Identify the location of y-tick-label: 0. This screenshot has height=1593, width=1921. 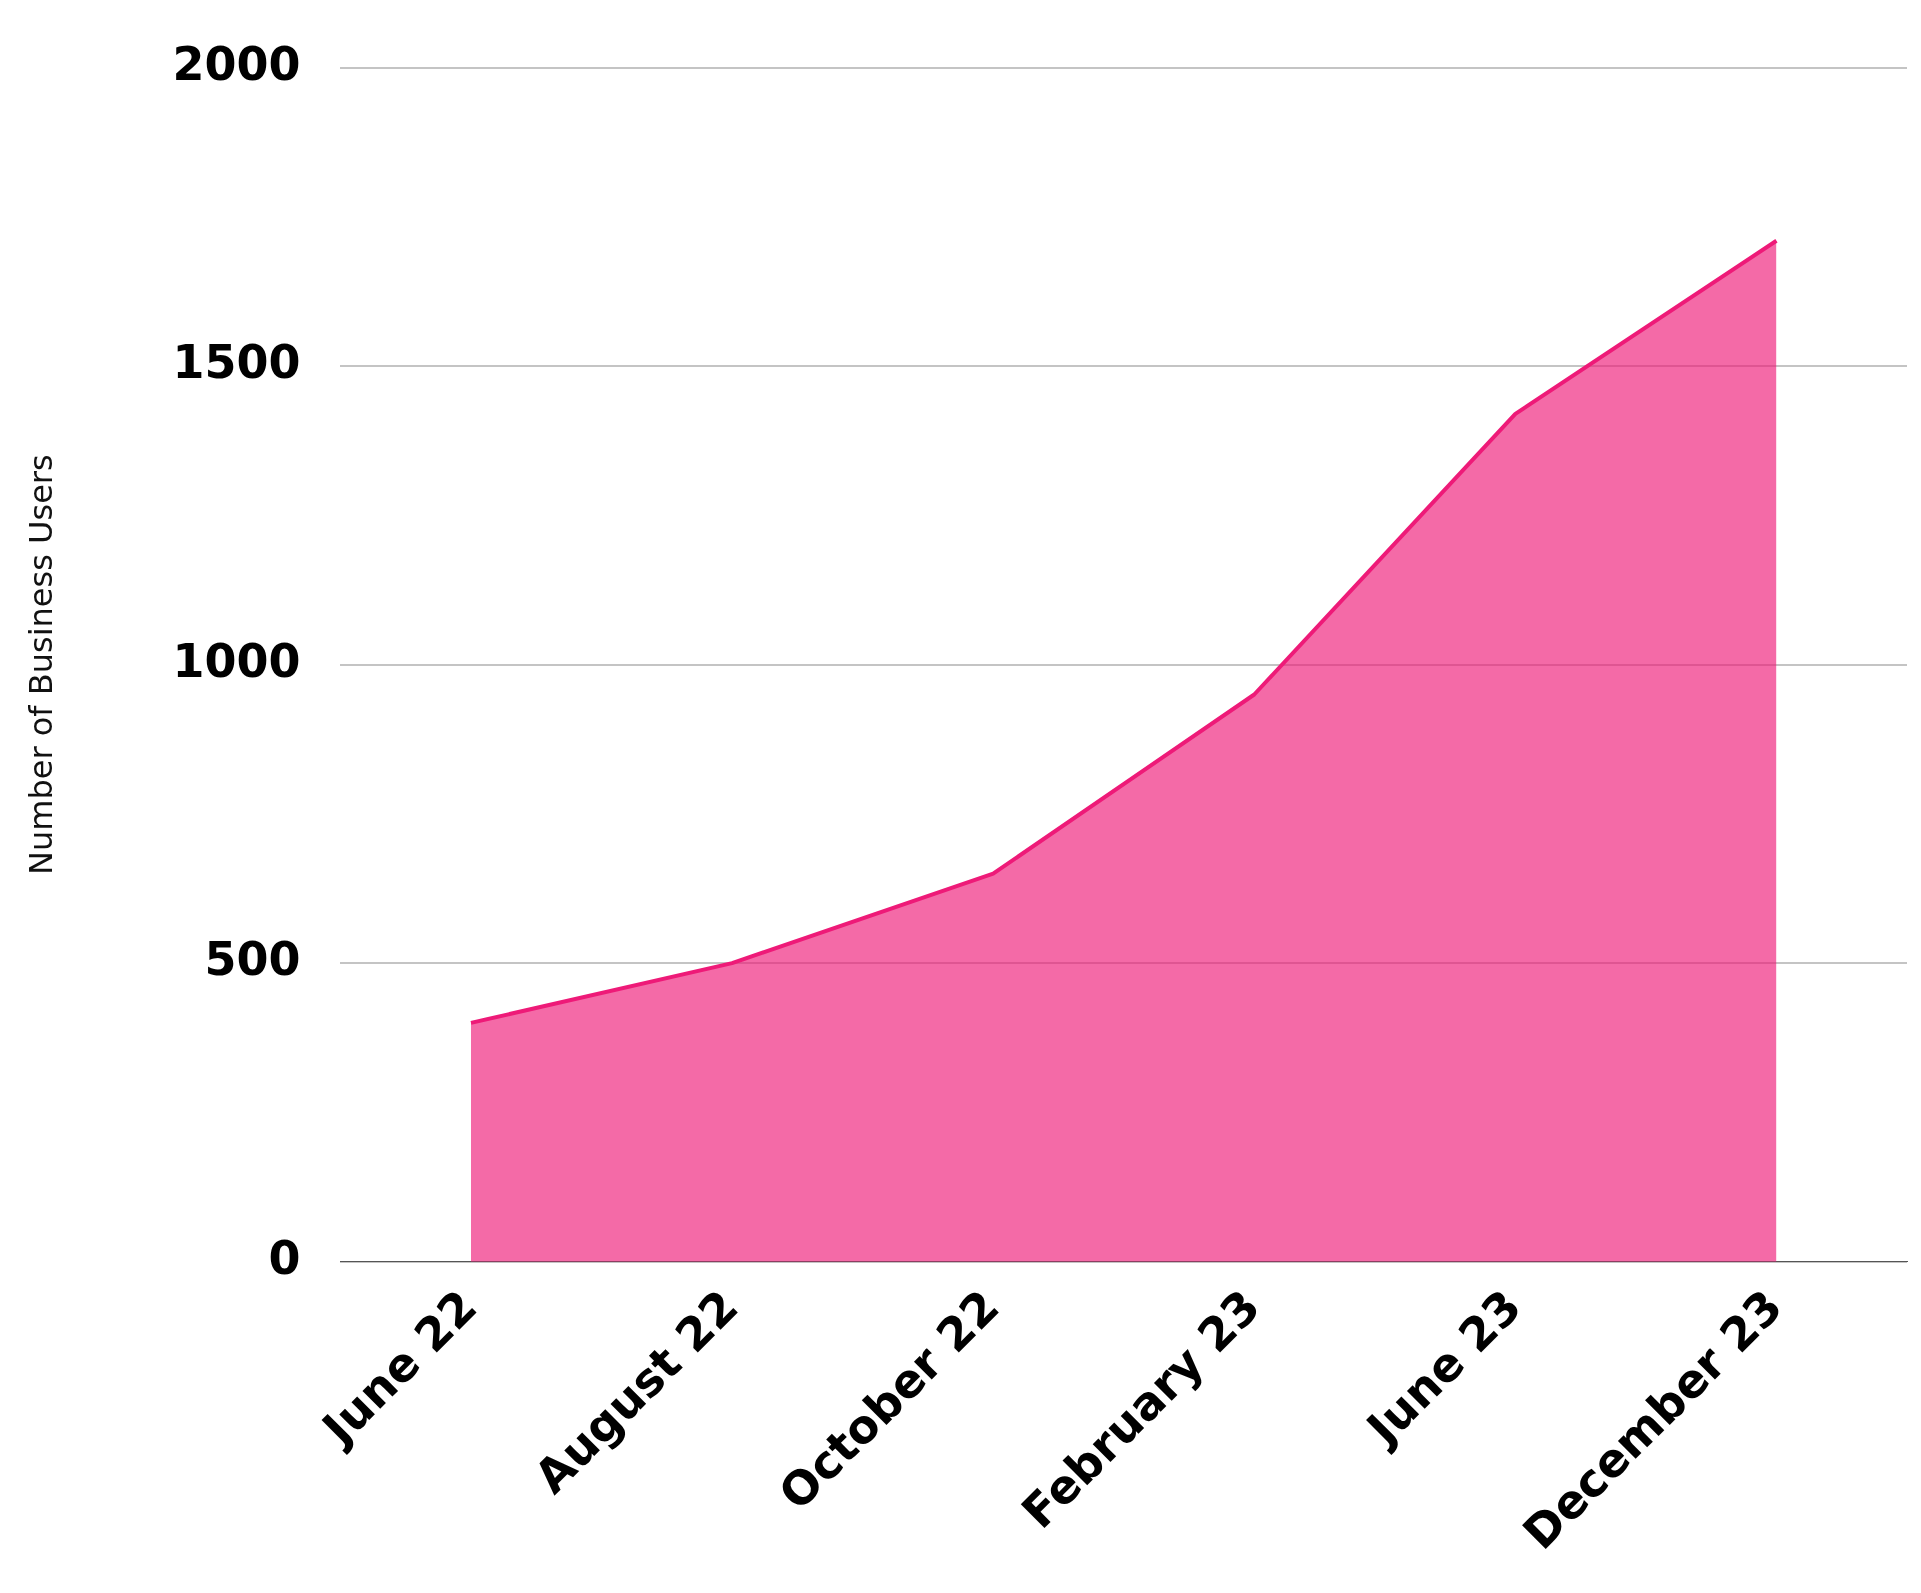
(284, 1257).